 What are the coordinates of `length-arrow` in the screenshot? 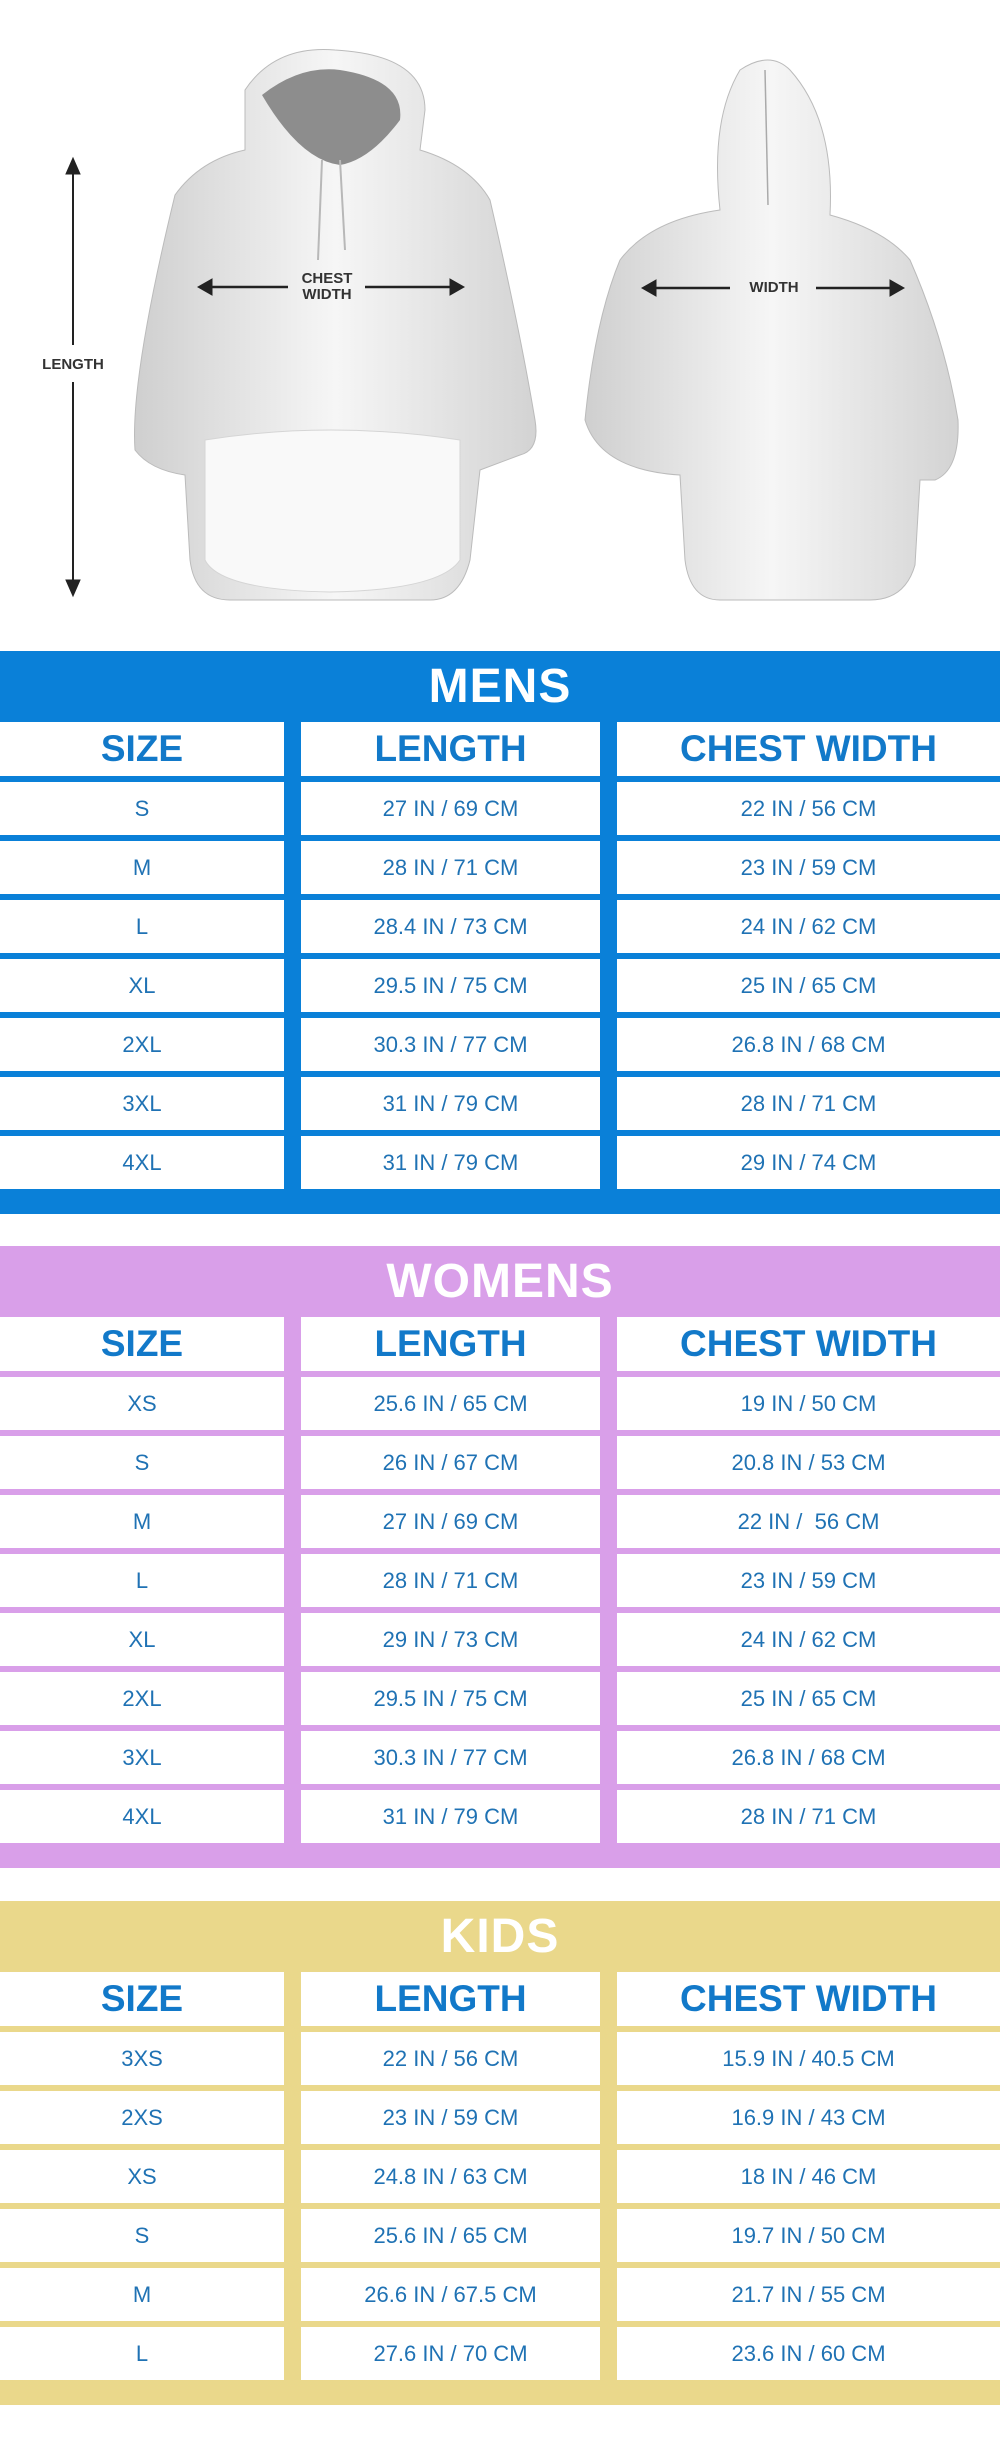 It's located at (73, 377).